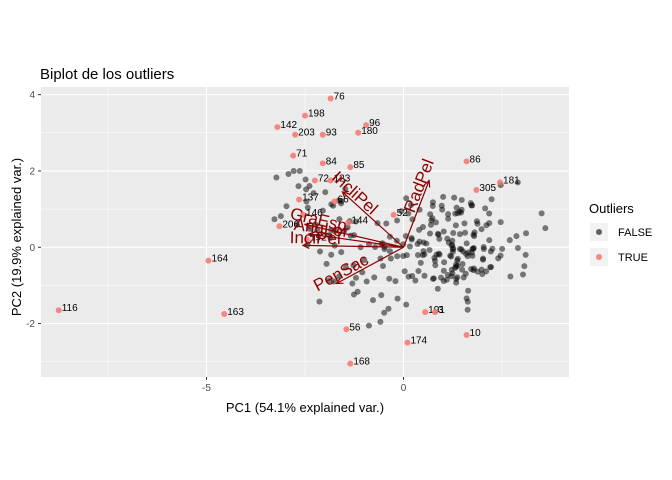  I want to click on outlier-label: 52, so click(403, 213).